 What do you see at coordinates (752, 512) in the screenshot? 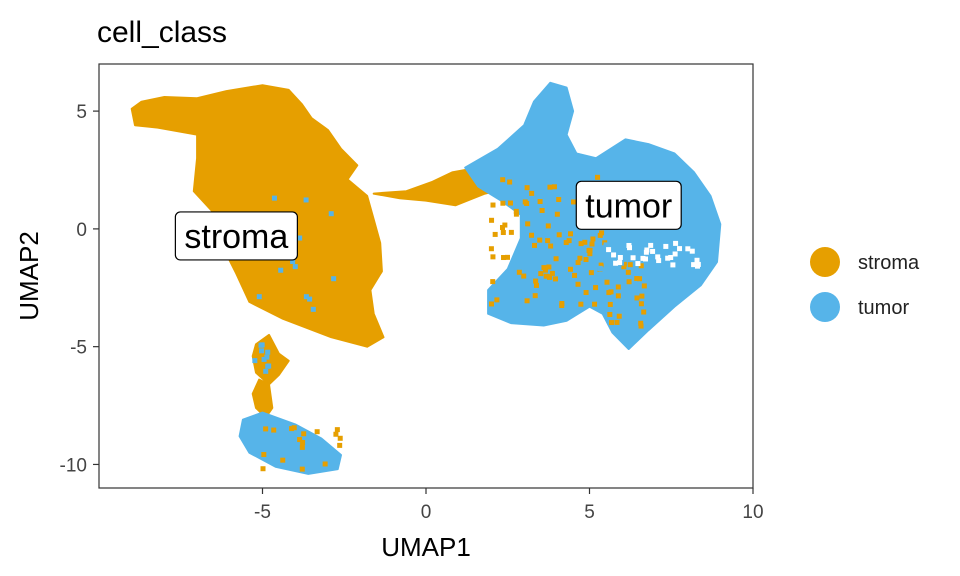
I see `x-tick-label: 10` at bounding box center [752, 512].